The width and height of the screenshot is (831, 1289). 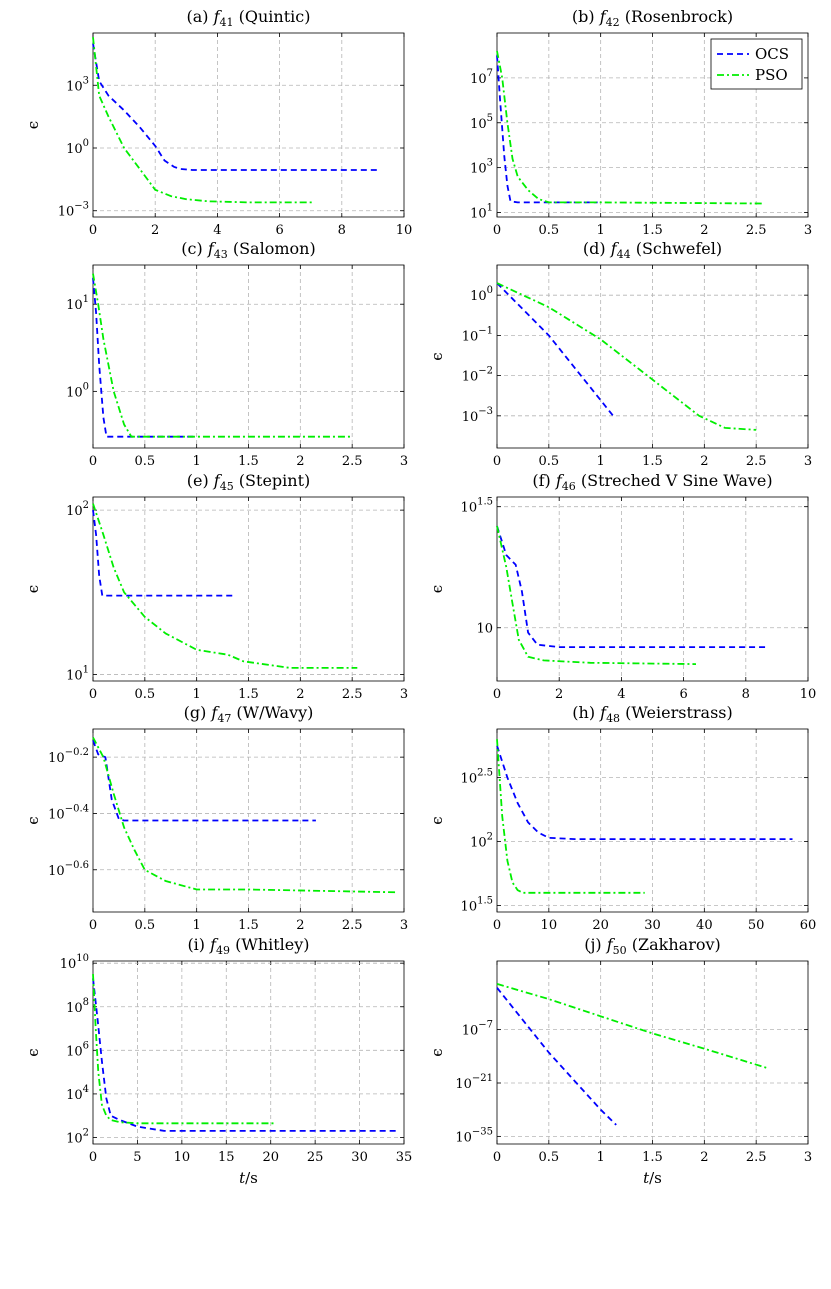 I want to click on y-tick-label: 10−0.4, so click(x=68, y=812).